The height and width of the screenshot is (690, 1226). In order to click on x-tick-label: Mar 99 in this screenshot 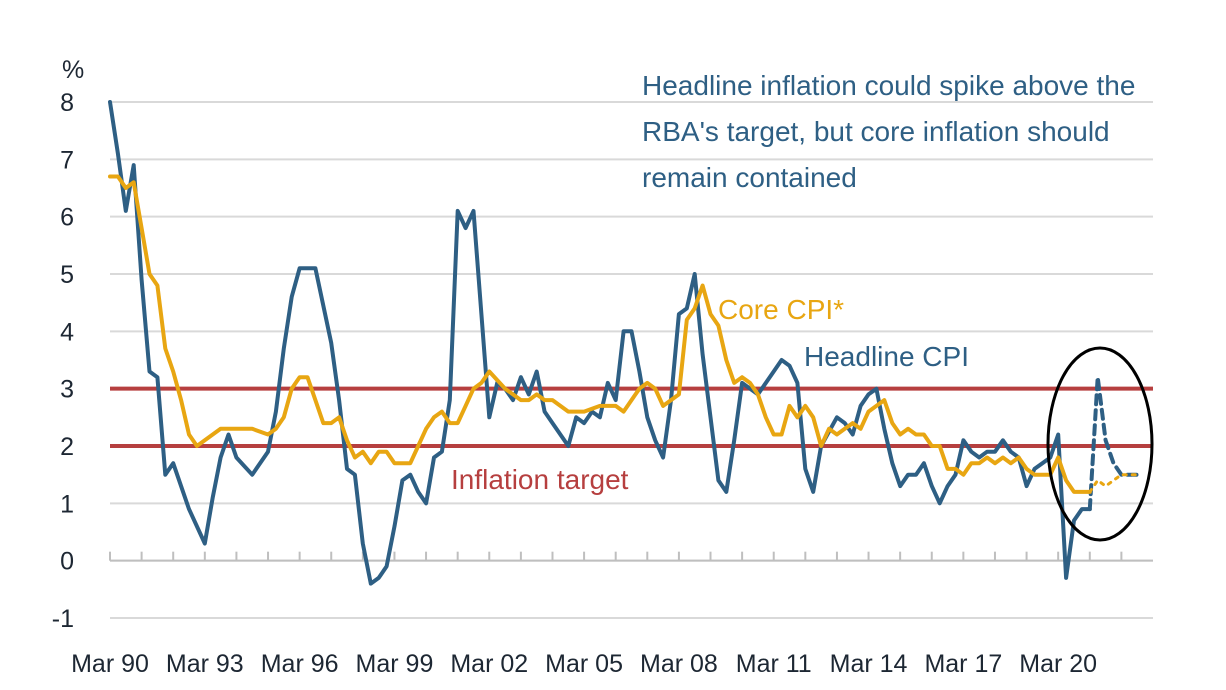, I will do `click(395, 664)`.